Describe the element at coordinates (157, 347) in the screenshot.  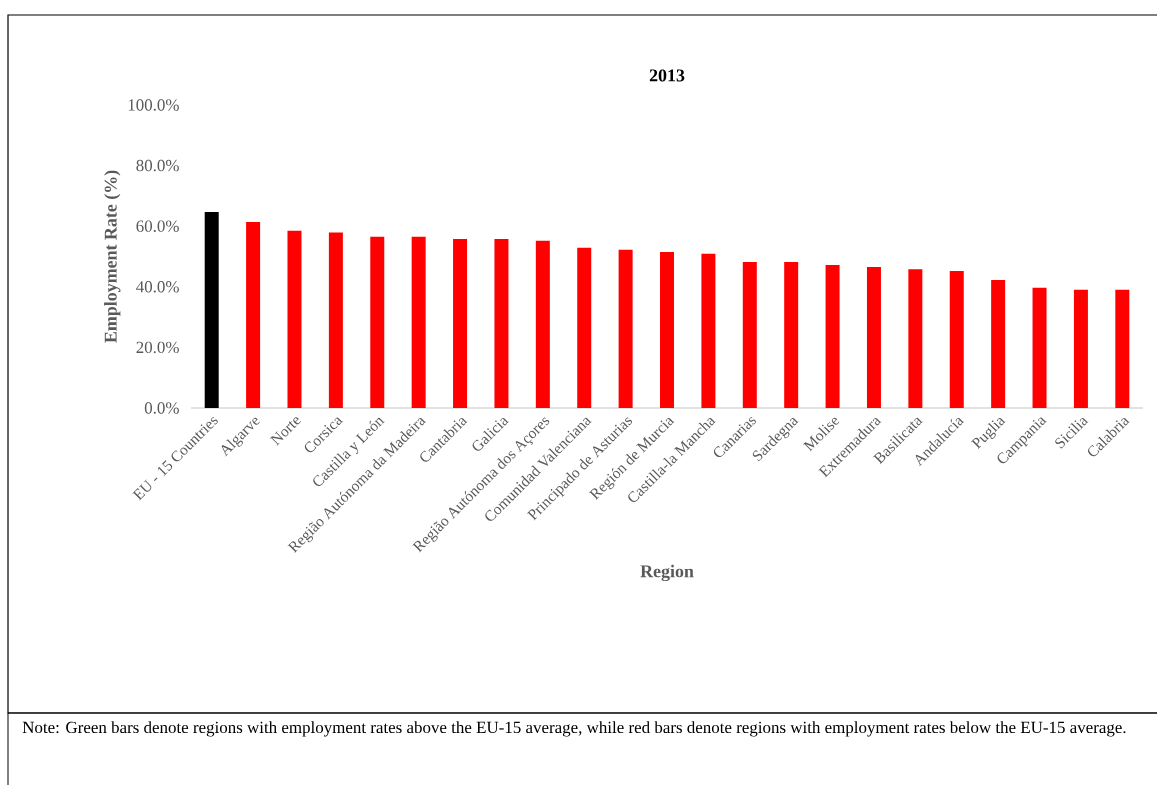
I see `y-tick-label: 20.0%` at that location.